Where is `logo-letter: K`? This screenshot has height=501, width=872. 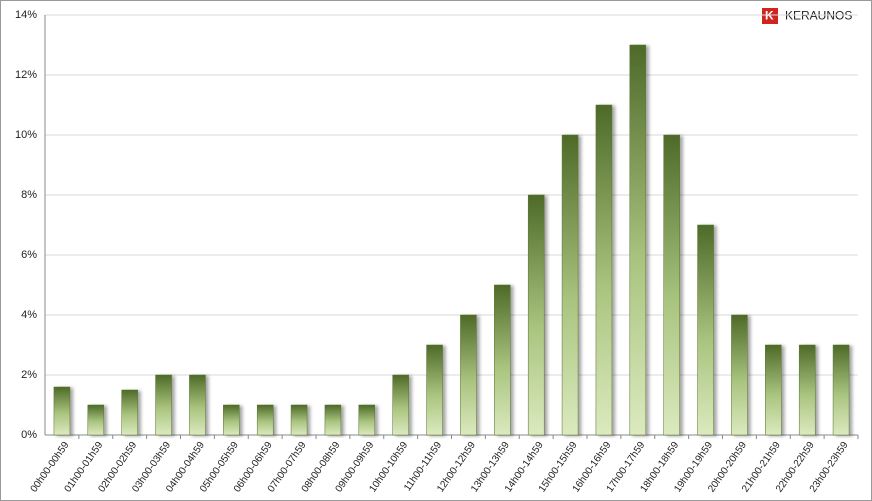
logo-letter: K is located at coordinates (769, 16).